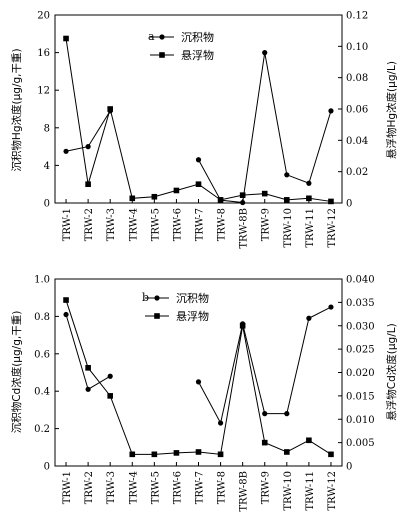 This screenshot has width=407, height=527. What do you see at coordinates (360, 396) in the screenshot?
I see `y2-tick-label: 0.015` at bounding box center [360, 396].